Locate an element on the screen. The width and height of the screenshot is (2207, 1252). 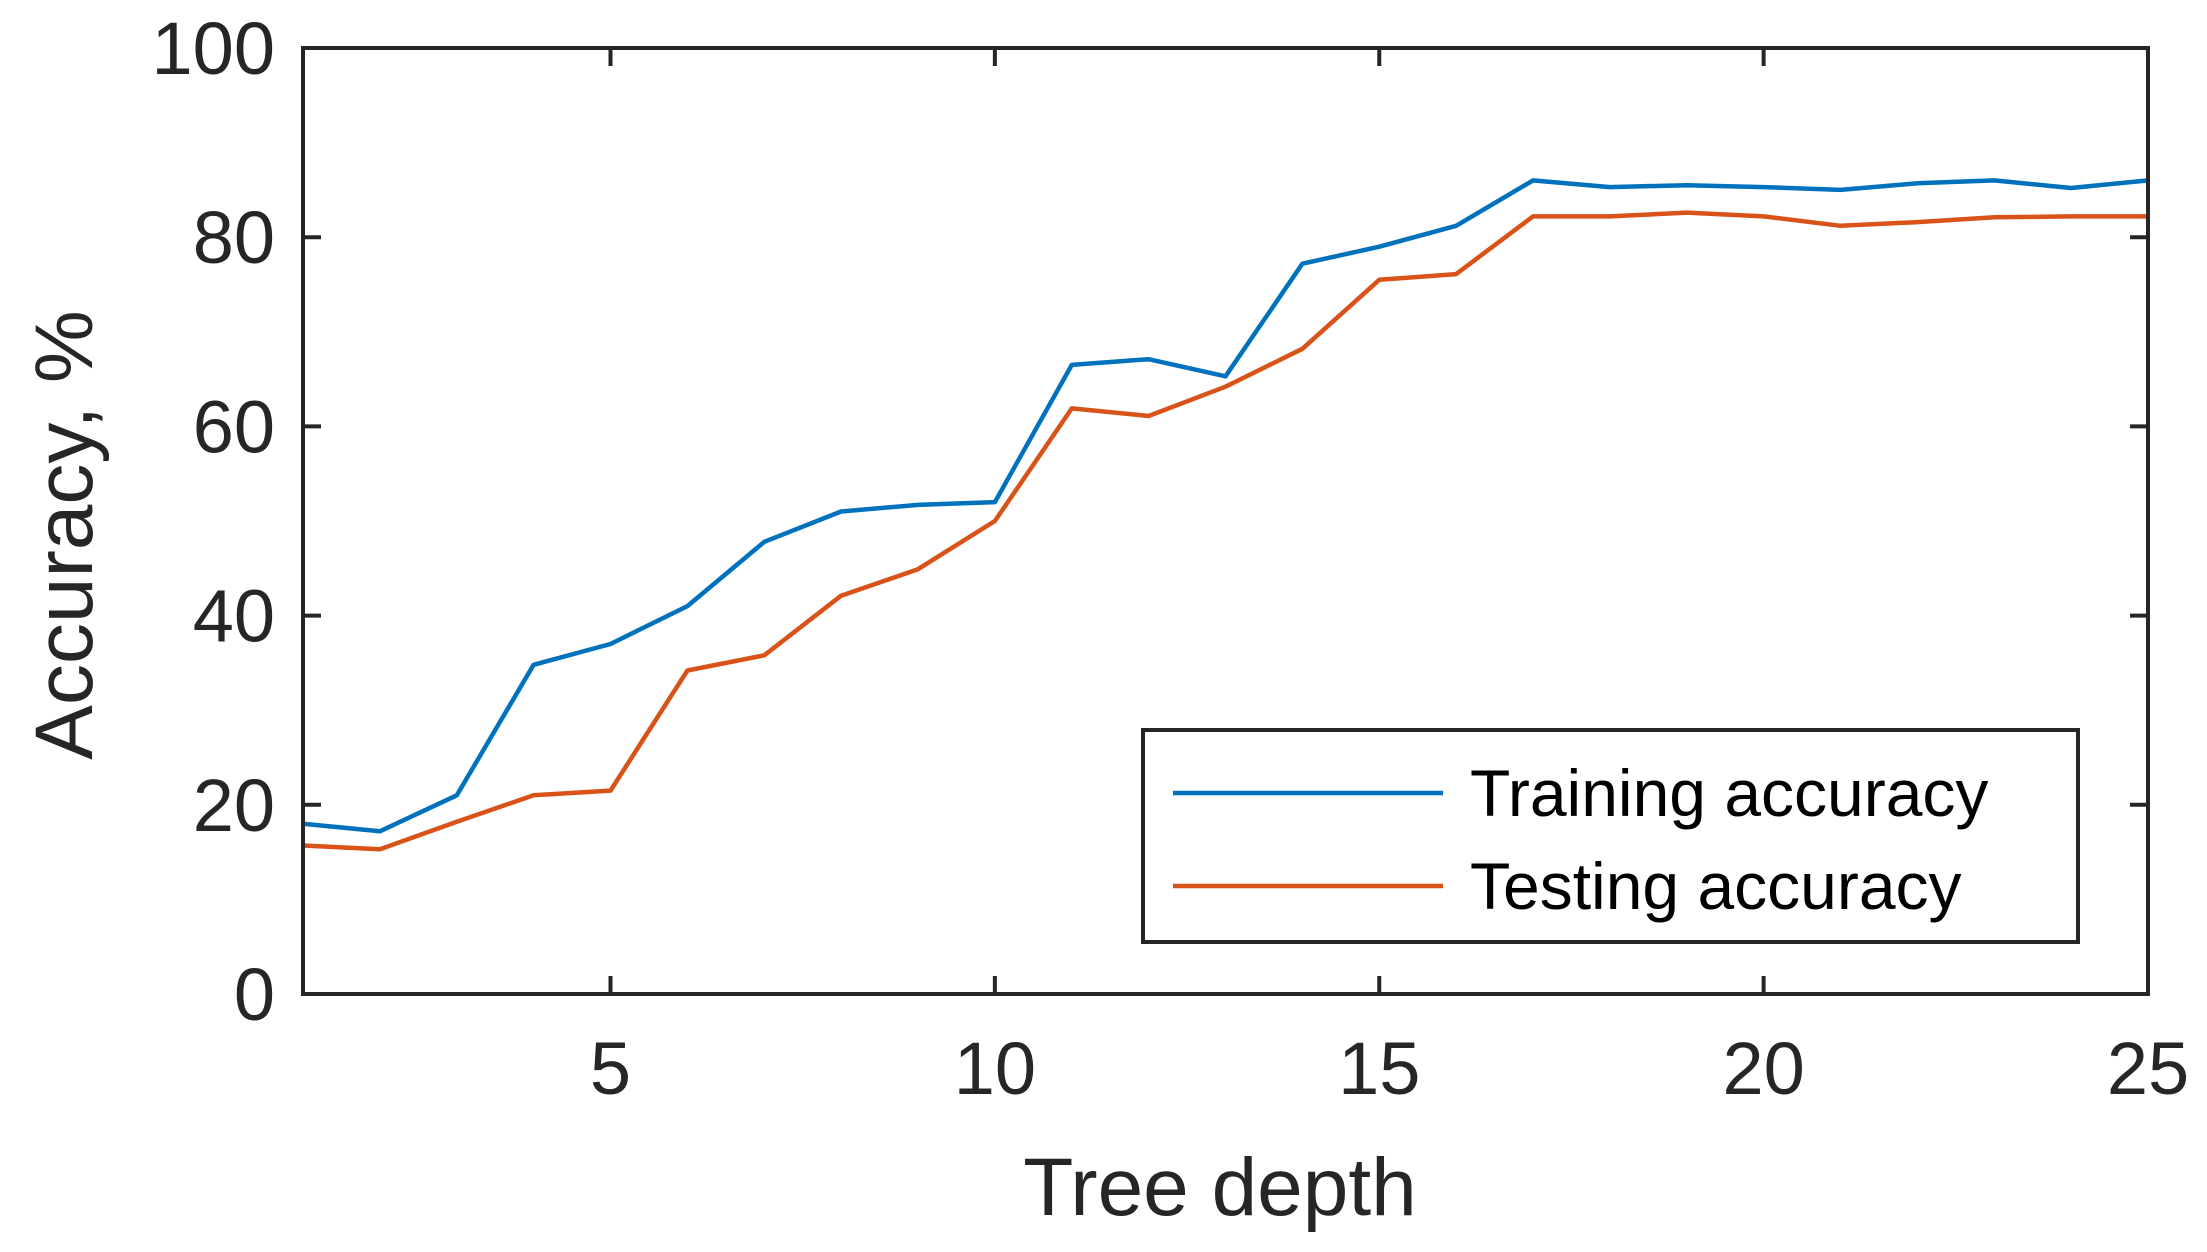
y-tick-label: 20 is located at coordinates (234, 805).